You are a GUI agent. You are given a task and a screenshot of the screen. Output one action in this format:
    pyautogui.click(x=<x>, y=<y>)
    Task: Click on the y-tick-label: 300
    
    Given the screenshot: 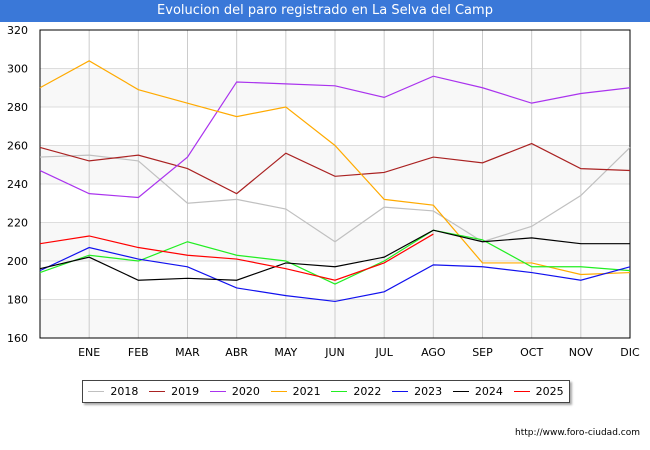 What is the action you would take?
    pyautogui.click(x=17, y=69)
    